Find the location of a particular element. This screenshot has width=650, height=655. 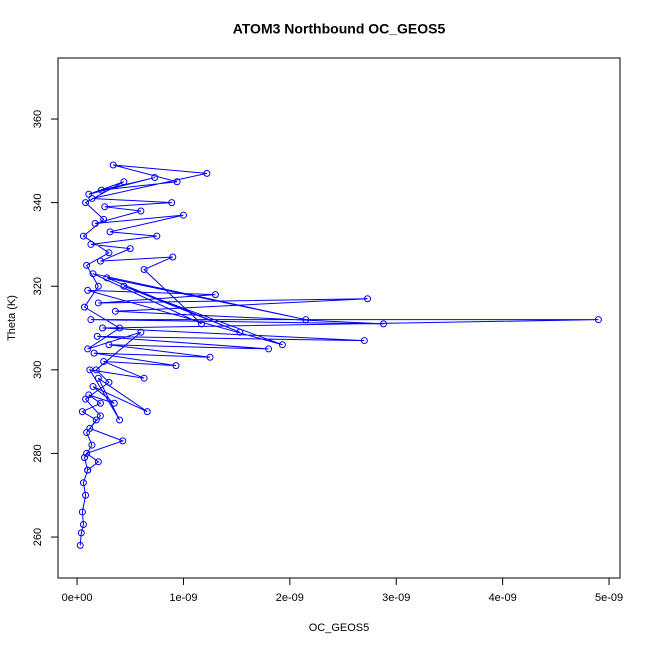

x-axis-label: OC_GEOS5 is located at coordinates (339, 628).